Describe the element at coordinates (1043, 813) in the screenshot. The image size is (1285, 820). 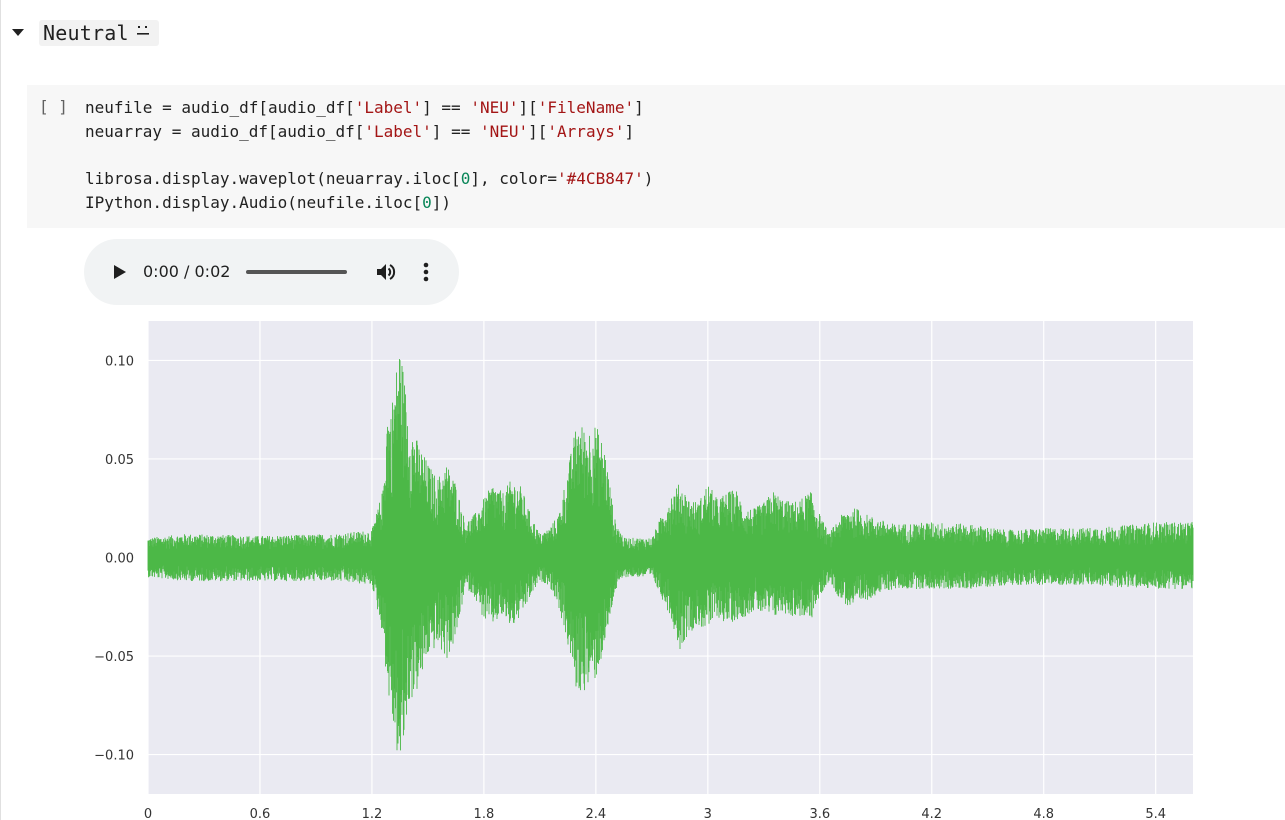
I see `x-tick-label: 4.8` at that location.